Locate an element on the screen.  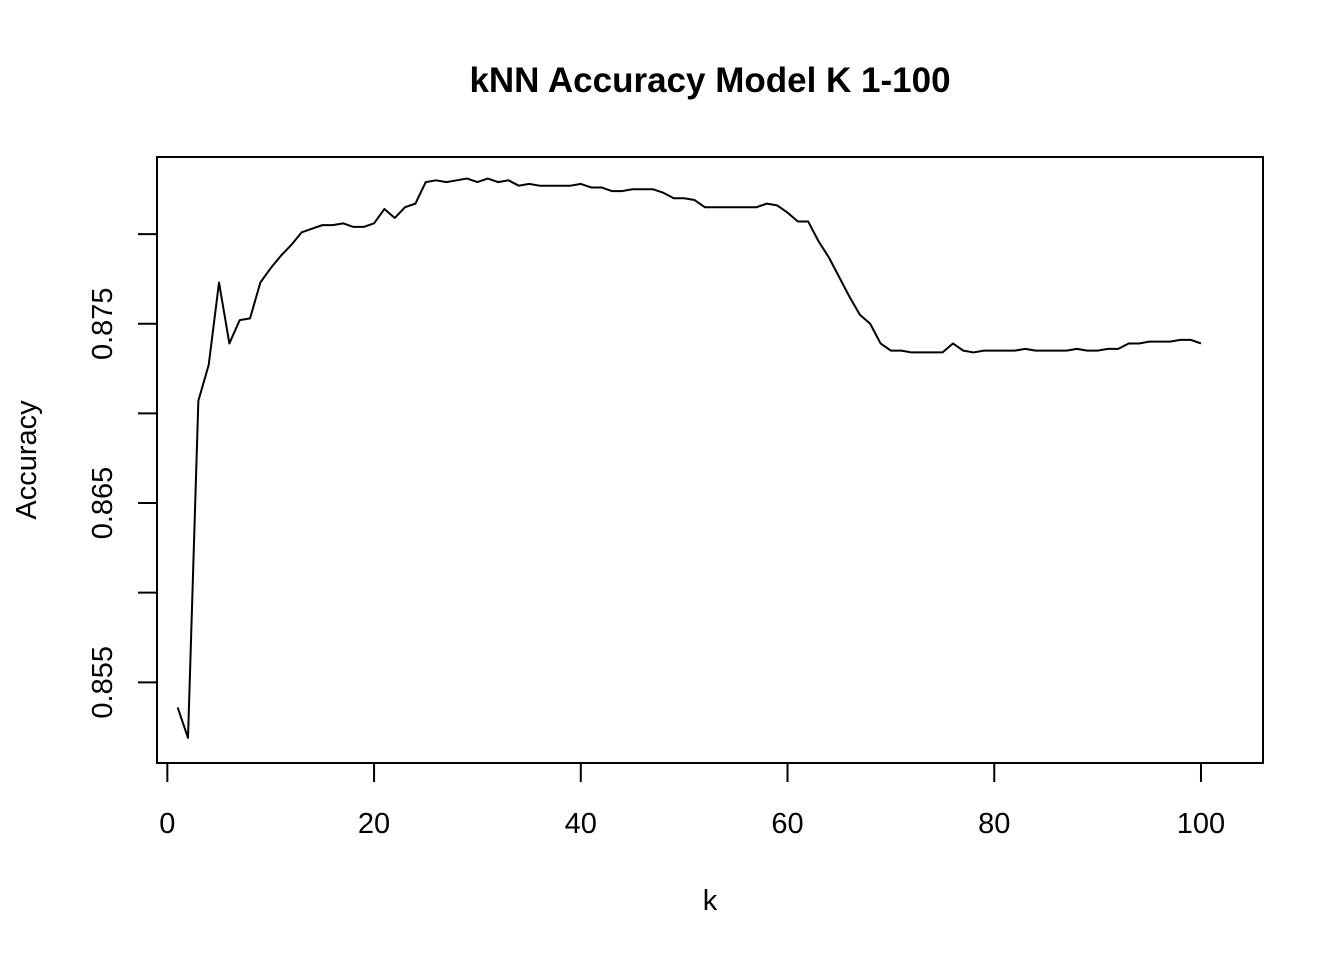
x-tick-label: 100 is located at coordinates (1201, 824).